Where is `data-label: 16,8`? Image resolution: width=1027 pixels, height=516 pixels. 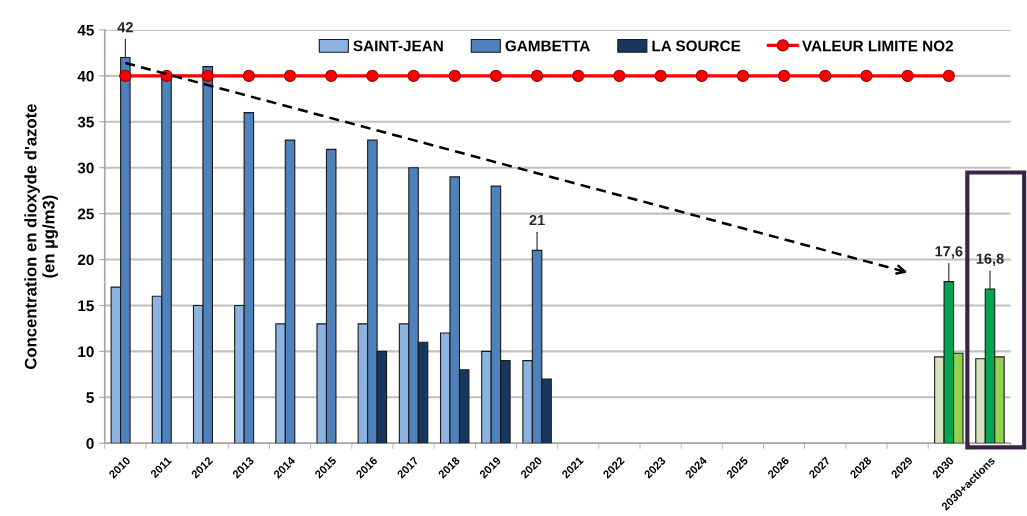
data-label: 16,8 is located at coordinates (990, 259).